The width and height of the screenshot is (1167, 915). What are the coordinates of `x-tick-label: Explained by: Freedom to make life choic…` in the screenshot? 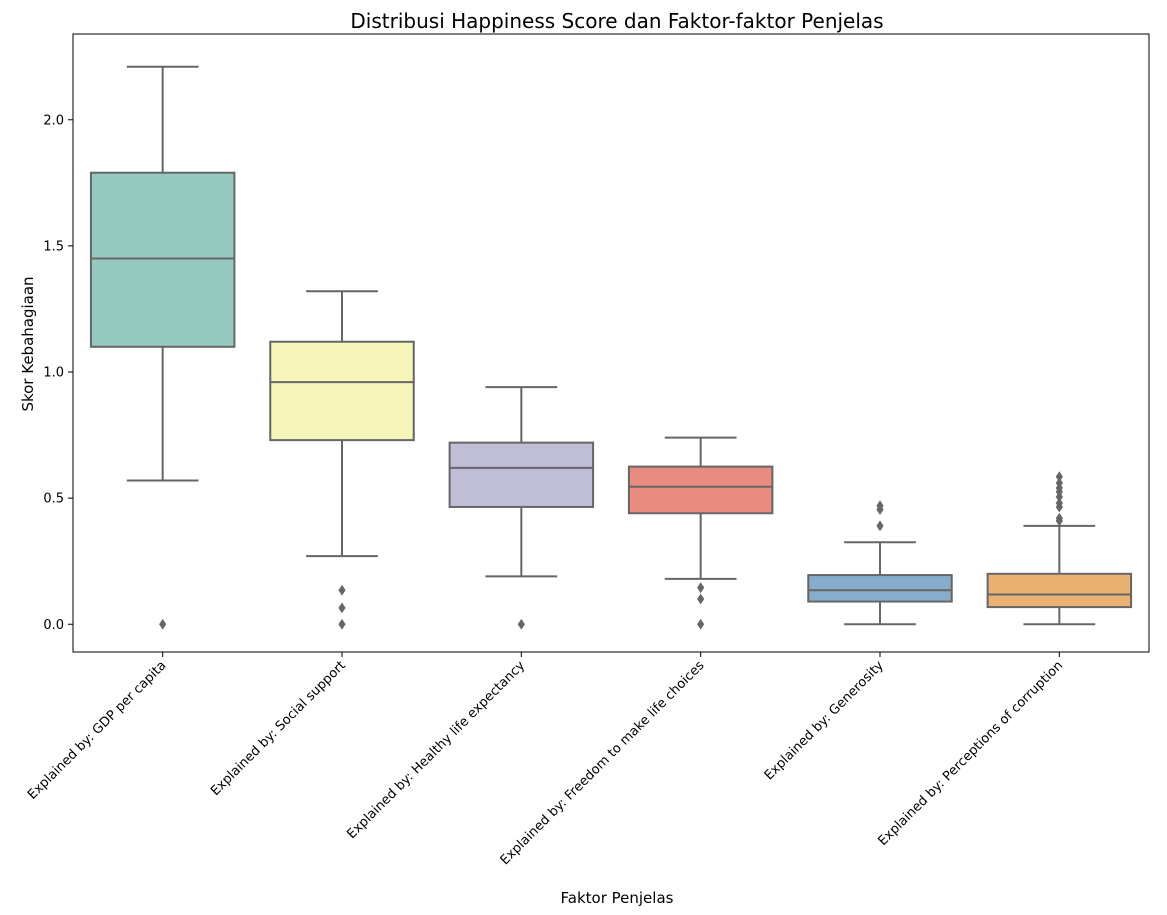 It's located at (603, 763).